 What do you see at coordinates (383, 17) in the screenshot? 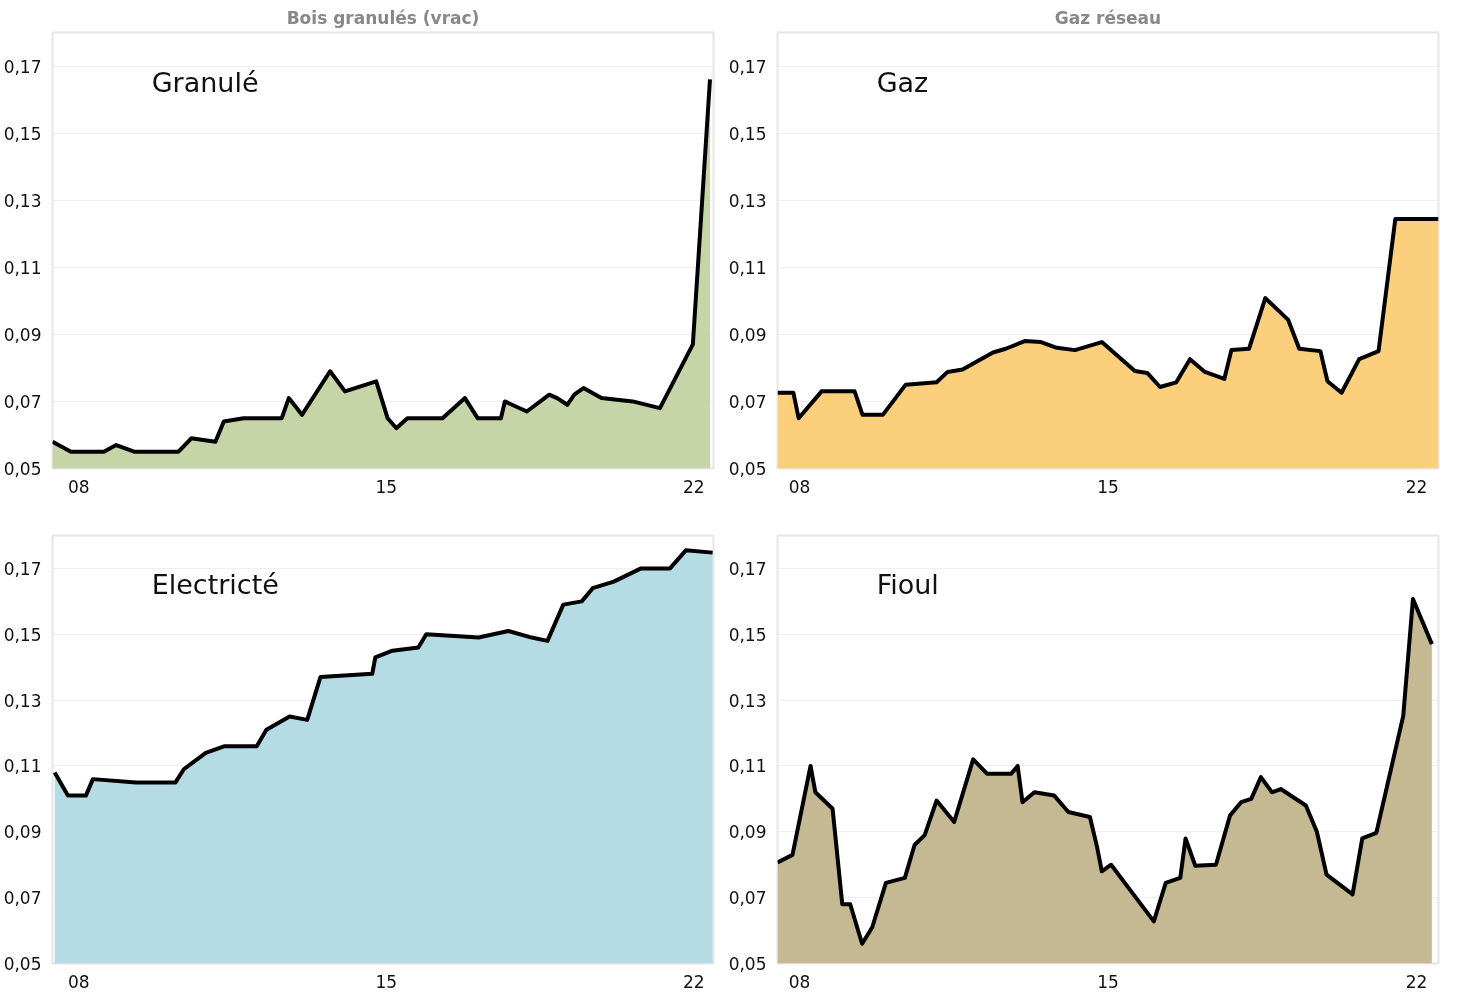
I see `chart-title: Bois granulés (vrac)` at bounding box center [383, 17].